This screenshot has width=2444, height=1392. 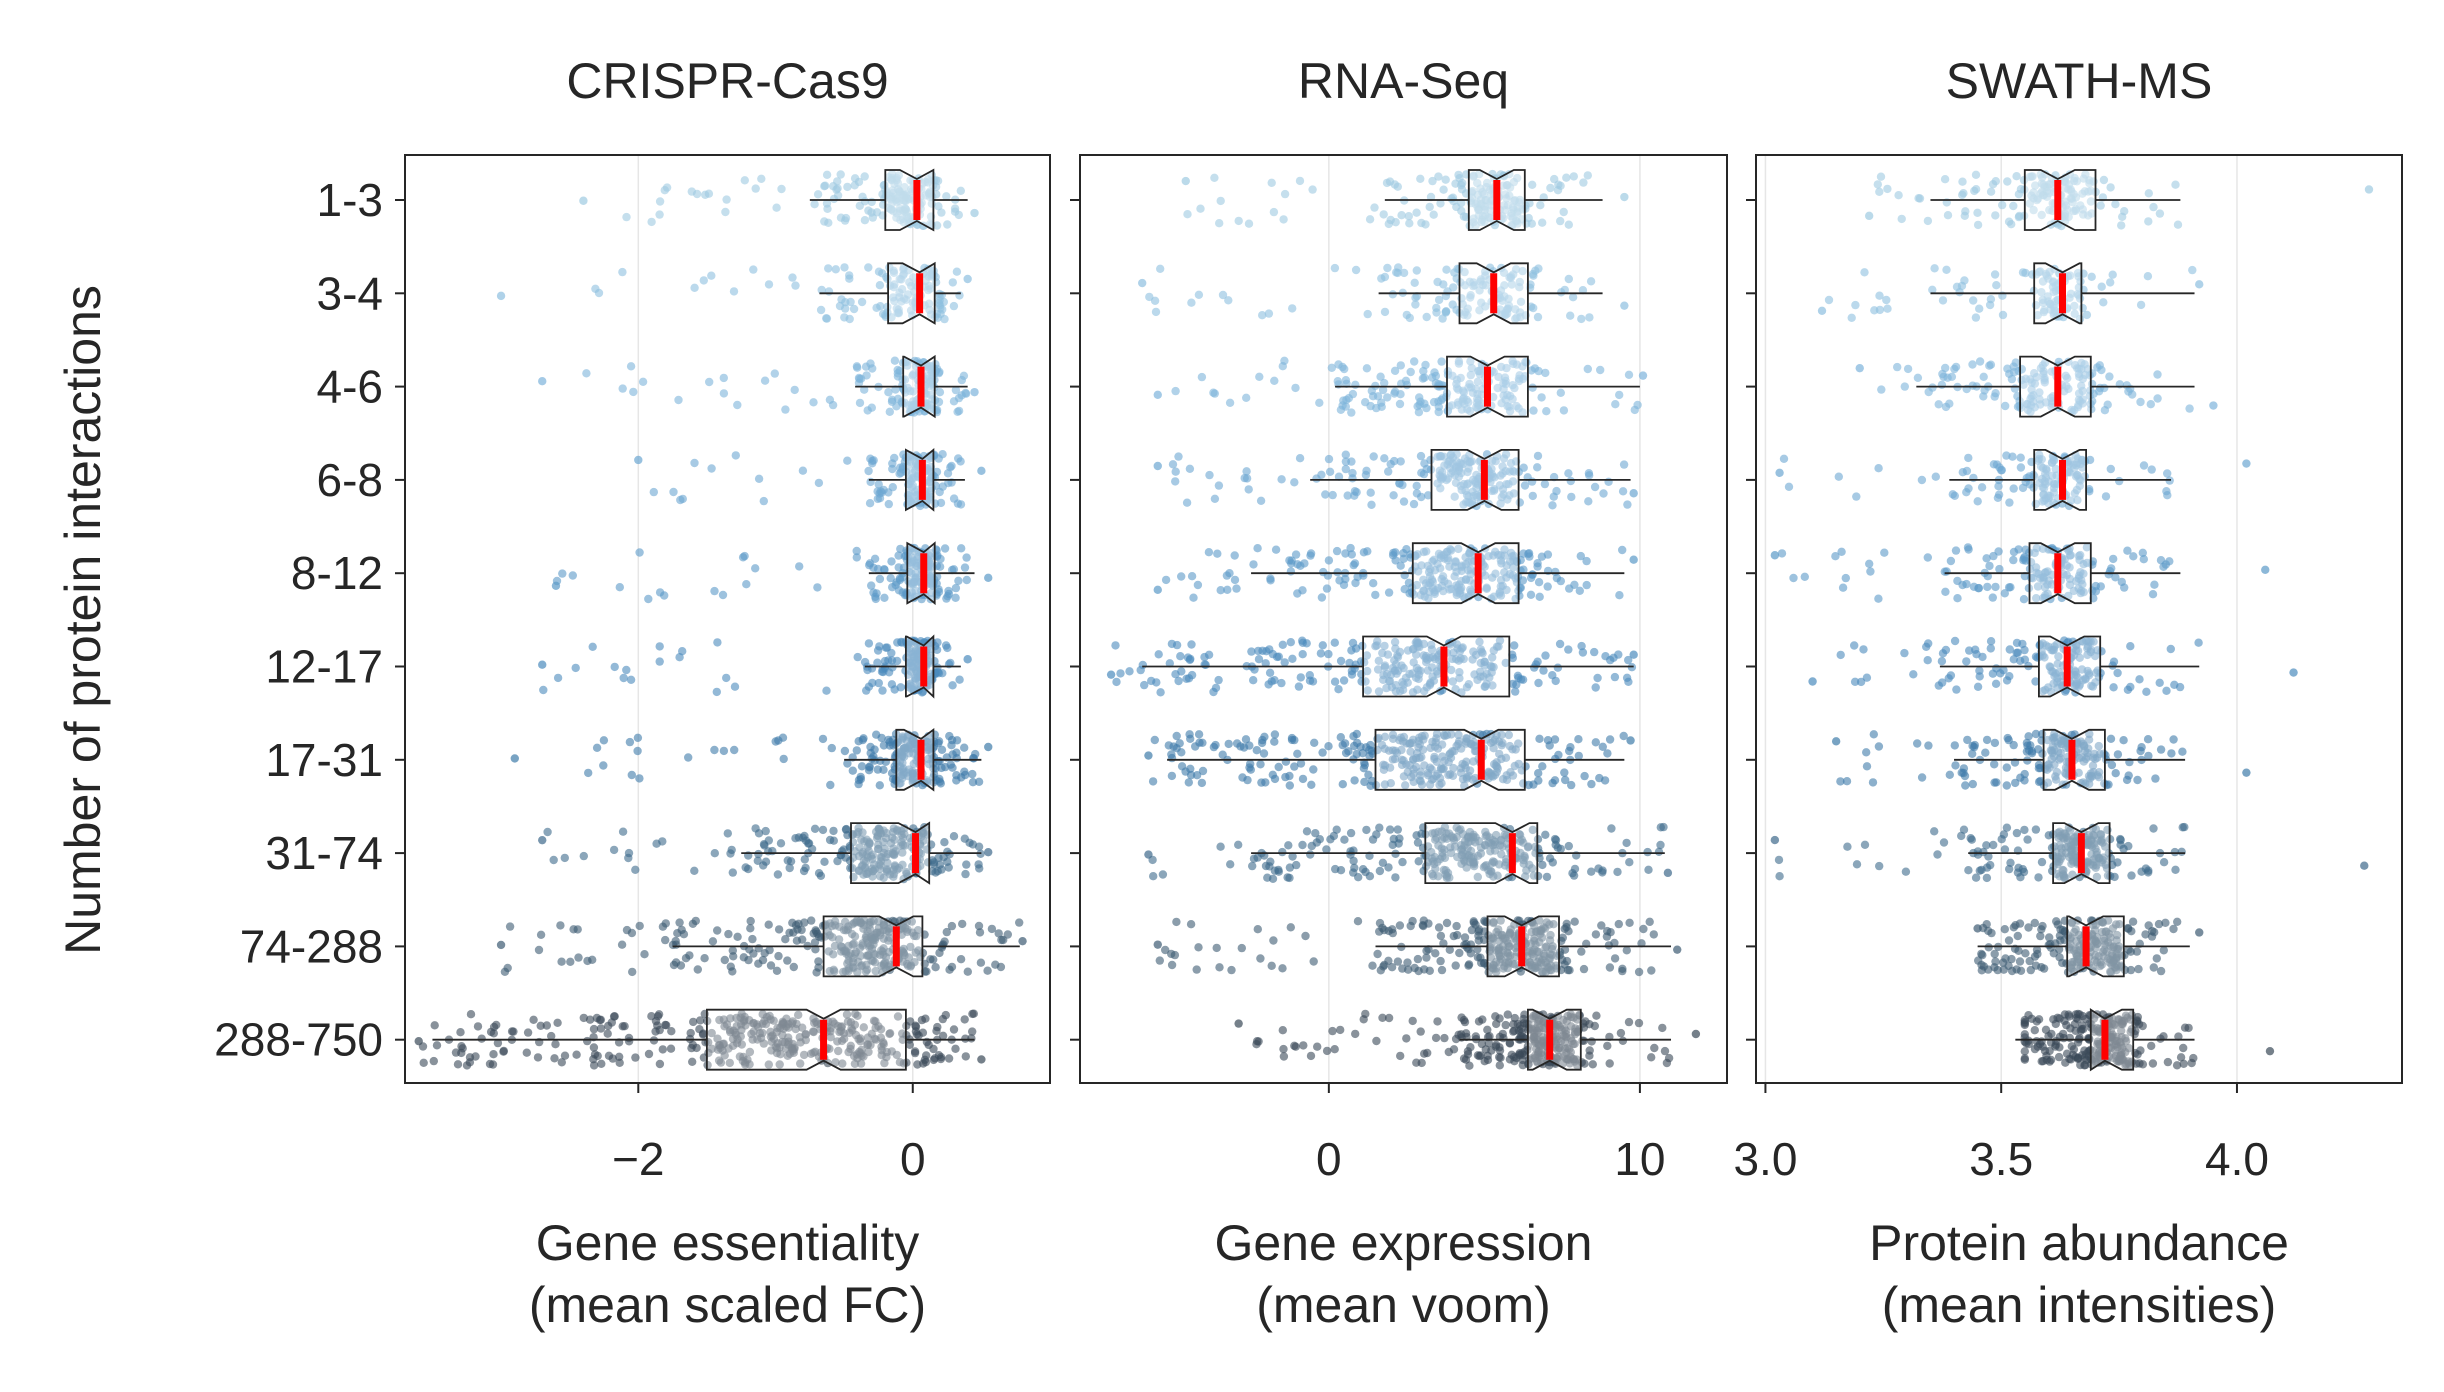 What do you see at coordinates (981, 1059) in the screenshot?
I see `crispr-point-max` at bounding box center [981, 1059].